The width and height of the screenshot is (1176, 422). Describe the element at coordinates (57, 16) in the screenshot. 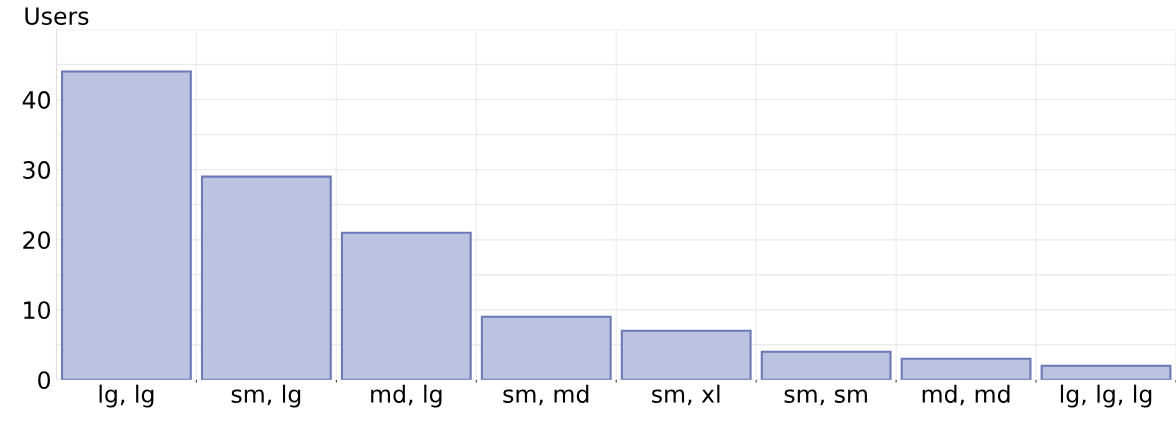

I see `y-axis-title: Users` at that location.